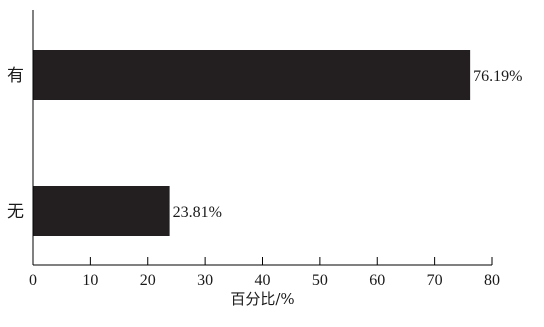 The width and height of the screenshot is (544, 327). I want to click on x-tick-label-6: 60, so click(377, 280).